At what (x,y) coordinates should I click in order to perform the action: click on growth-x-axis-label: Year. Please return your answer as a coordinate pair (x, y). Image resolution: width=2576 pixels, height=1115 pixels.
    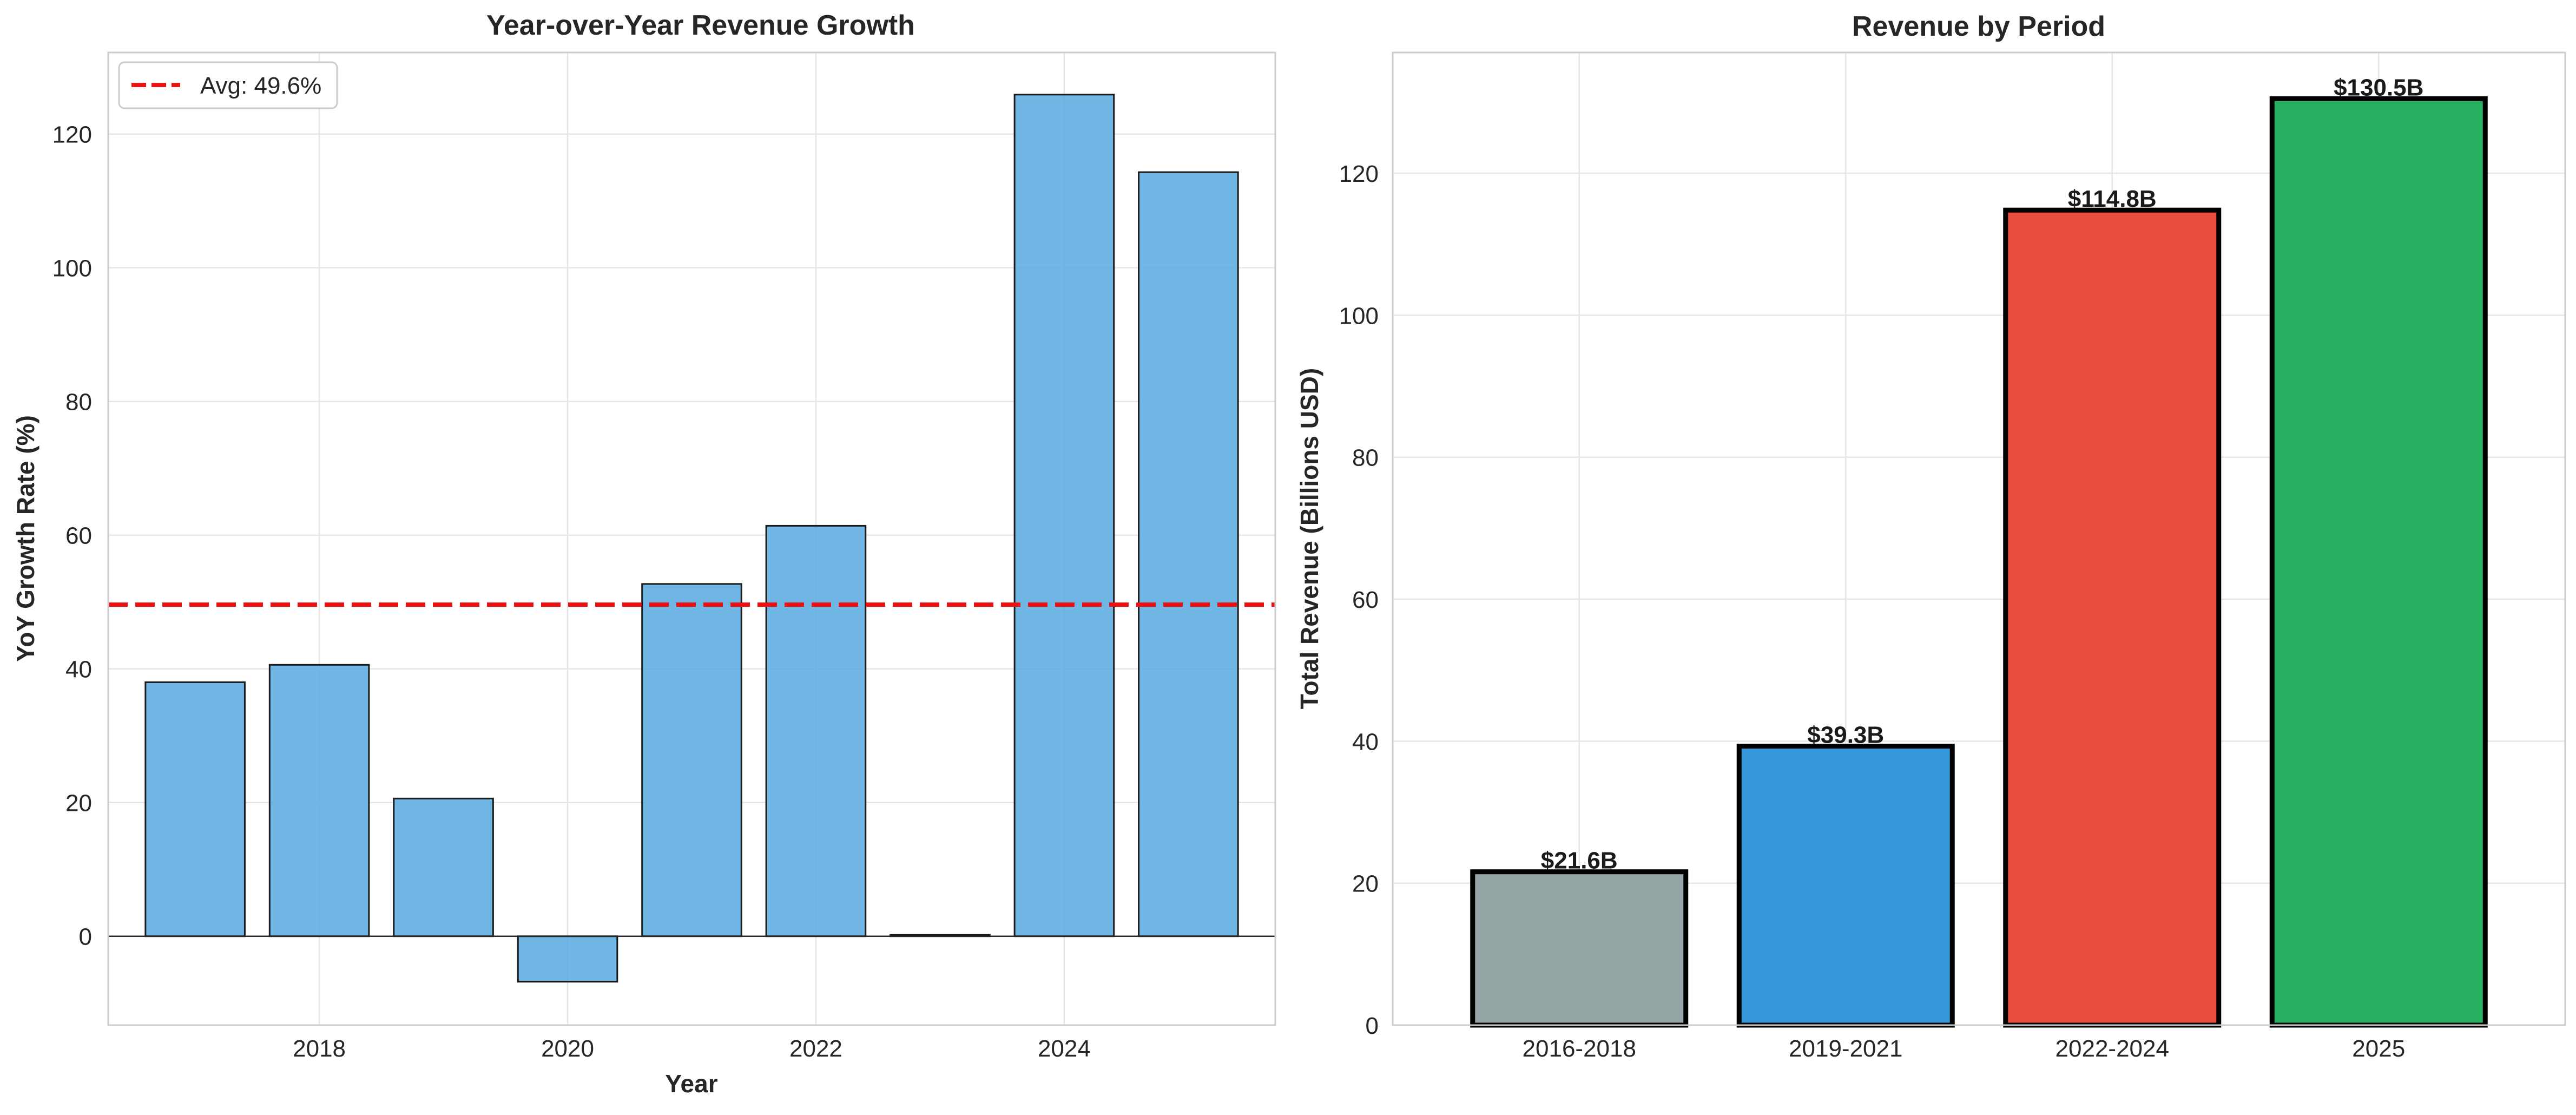
    Looking at the image, I should click on (691, 1084).